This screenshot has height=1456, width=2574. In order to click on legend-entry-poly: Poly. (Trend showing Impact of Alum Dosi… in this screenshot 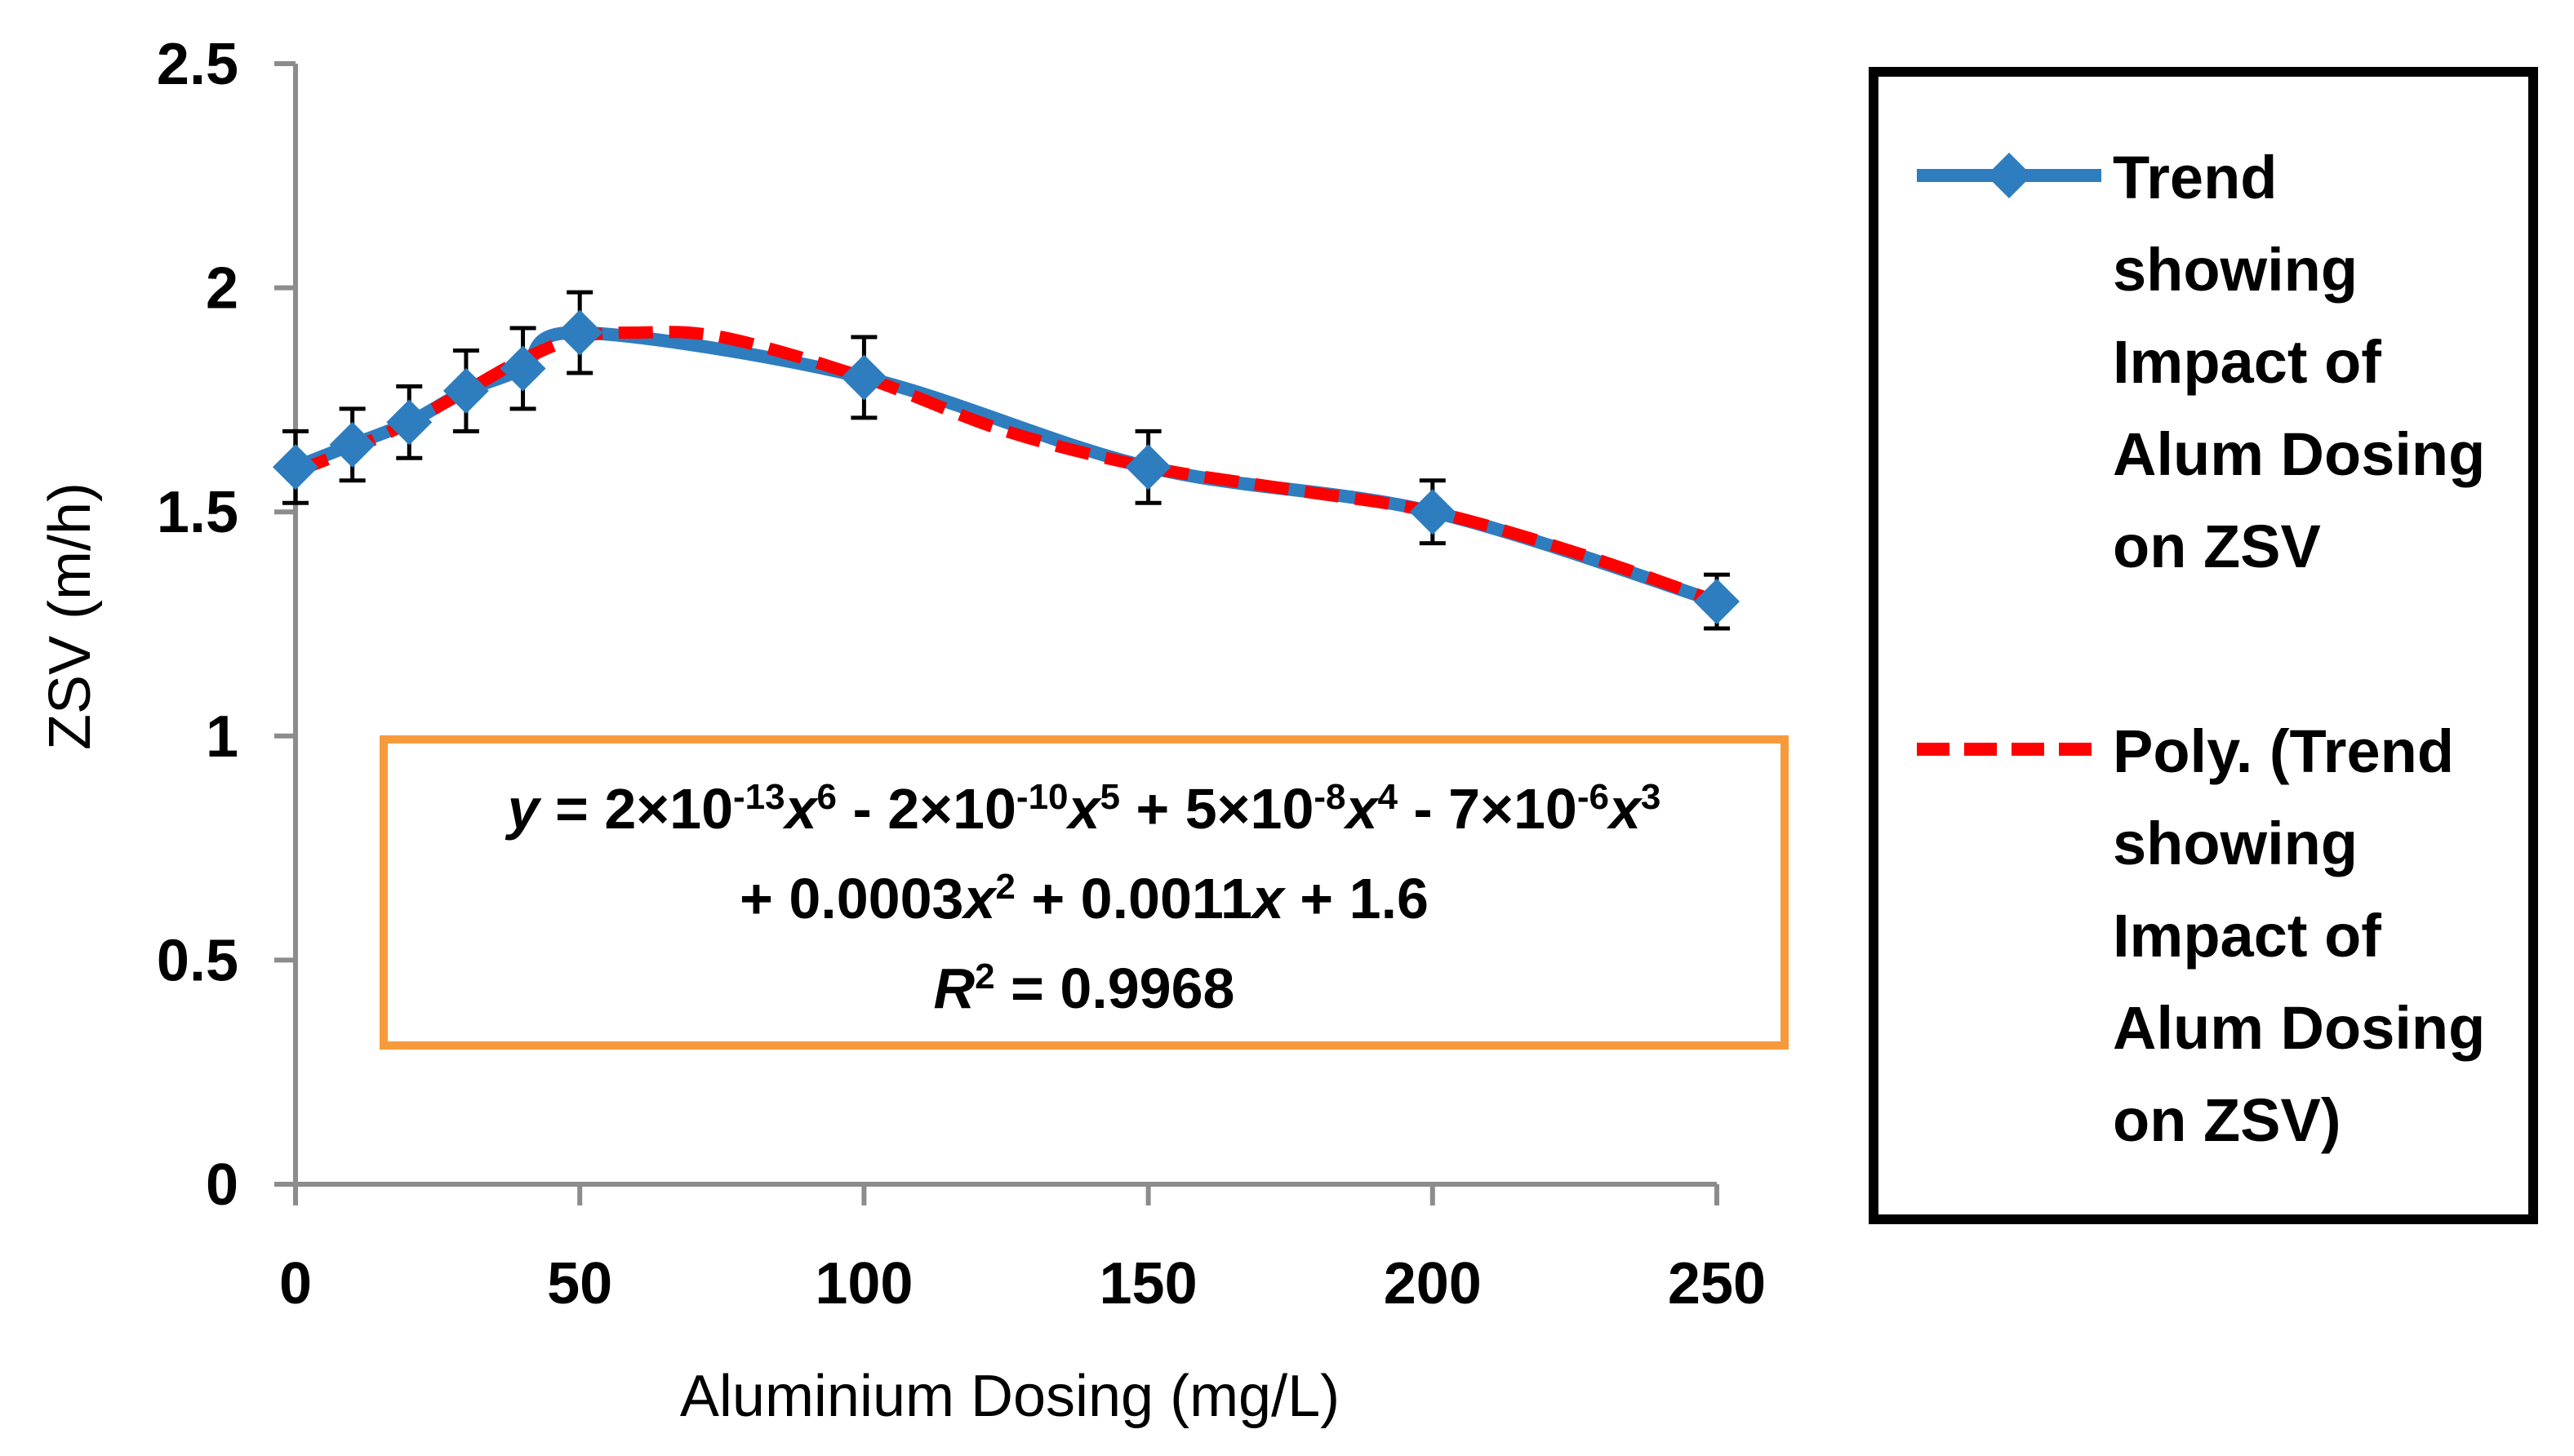, I will do `click(2209, 936)`.